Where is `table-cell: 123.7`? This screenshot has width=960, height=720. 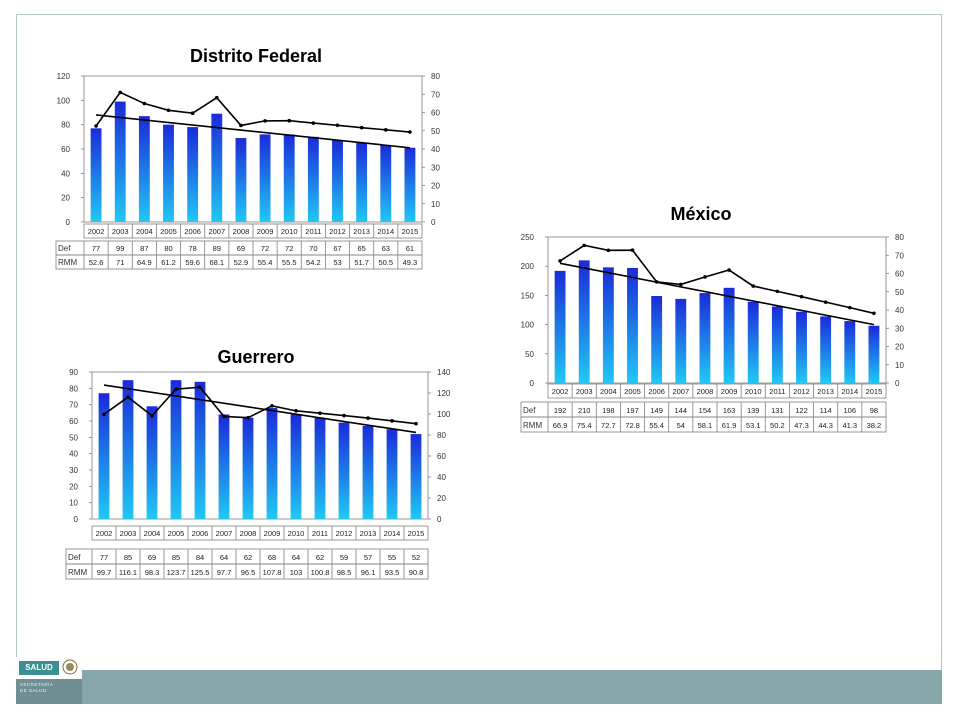 table-cell: 123.7 is located at coordinates (176, 572).